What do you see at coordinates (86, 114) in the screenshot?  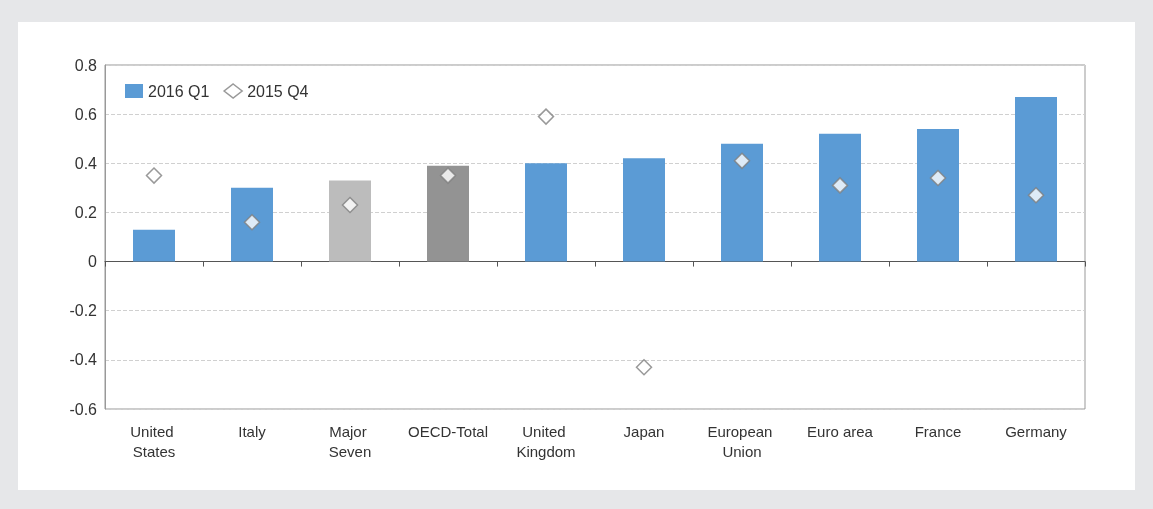 I see `y-tick-label: 0.6` at bounding box center [86, 114].